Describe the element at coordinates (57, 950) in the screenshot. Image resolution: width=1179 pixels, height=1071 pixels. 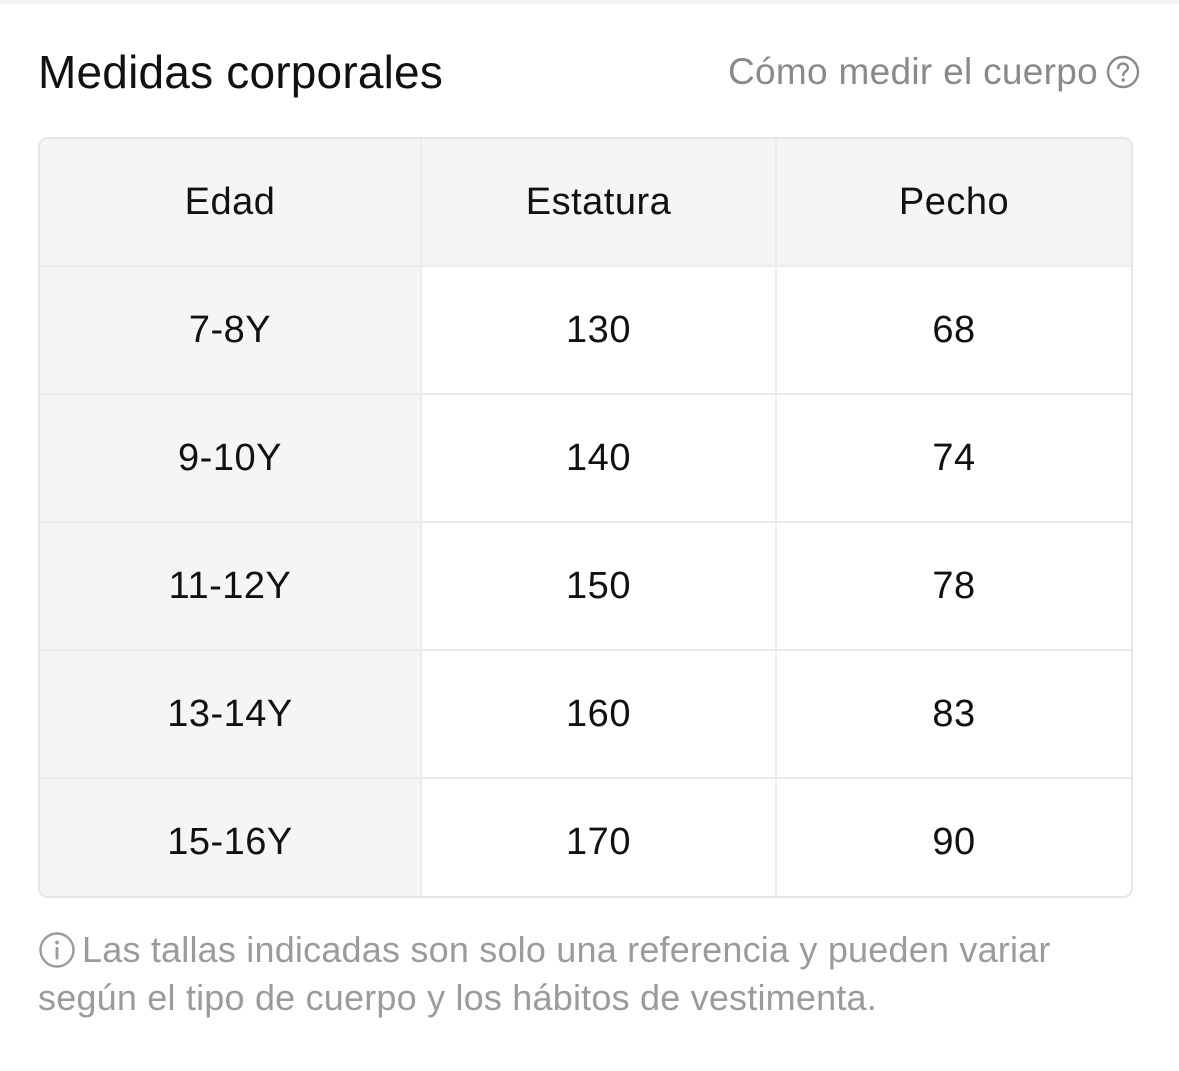
I see `info-circle-icon` at that location.